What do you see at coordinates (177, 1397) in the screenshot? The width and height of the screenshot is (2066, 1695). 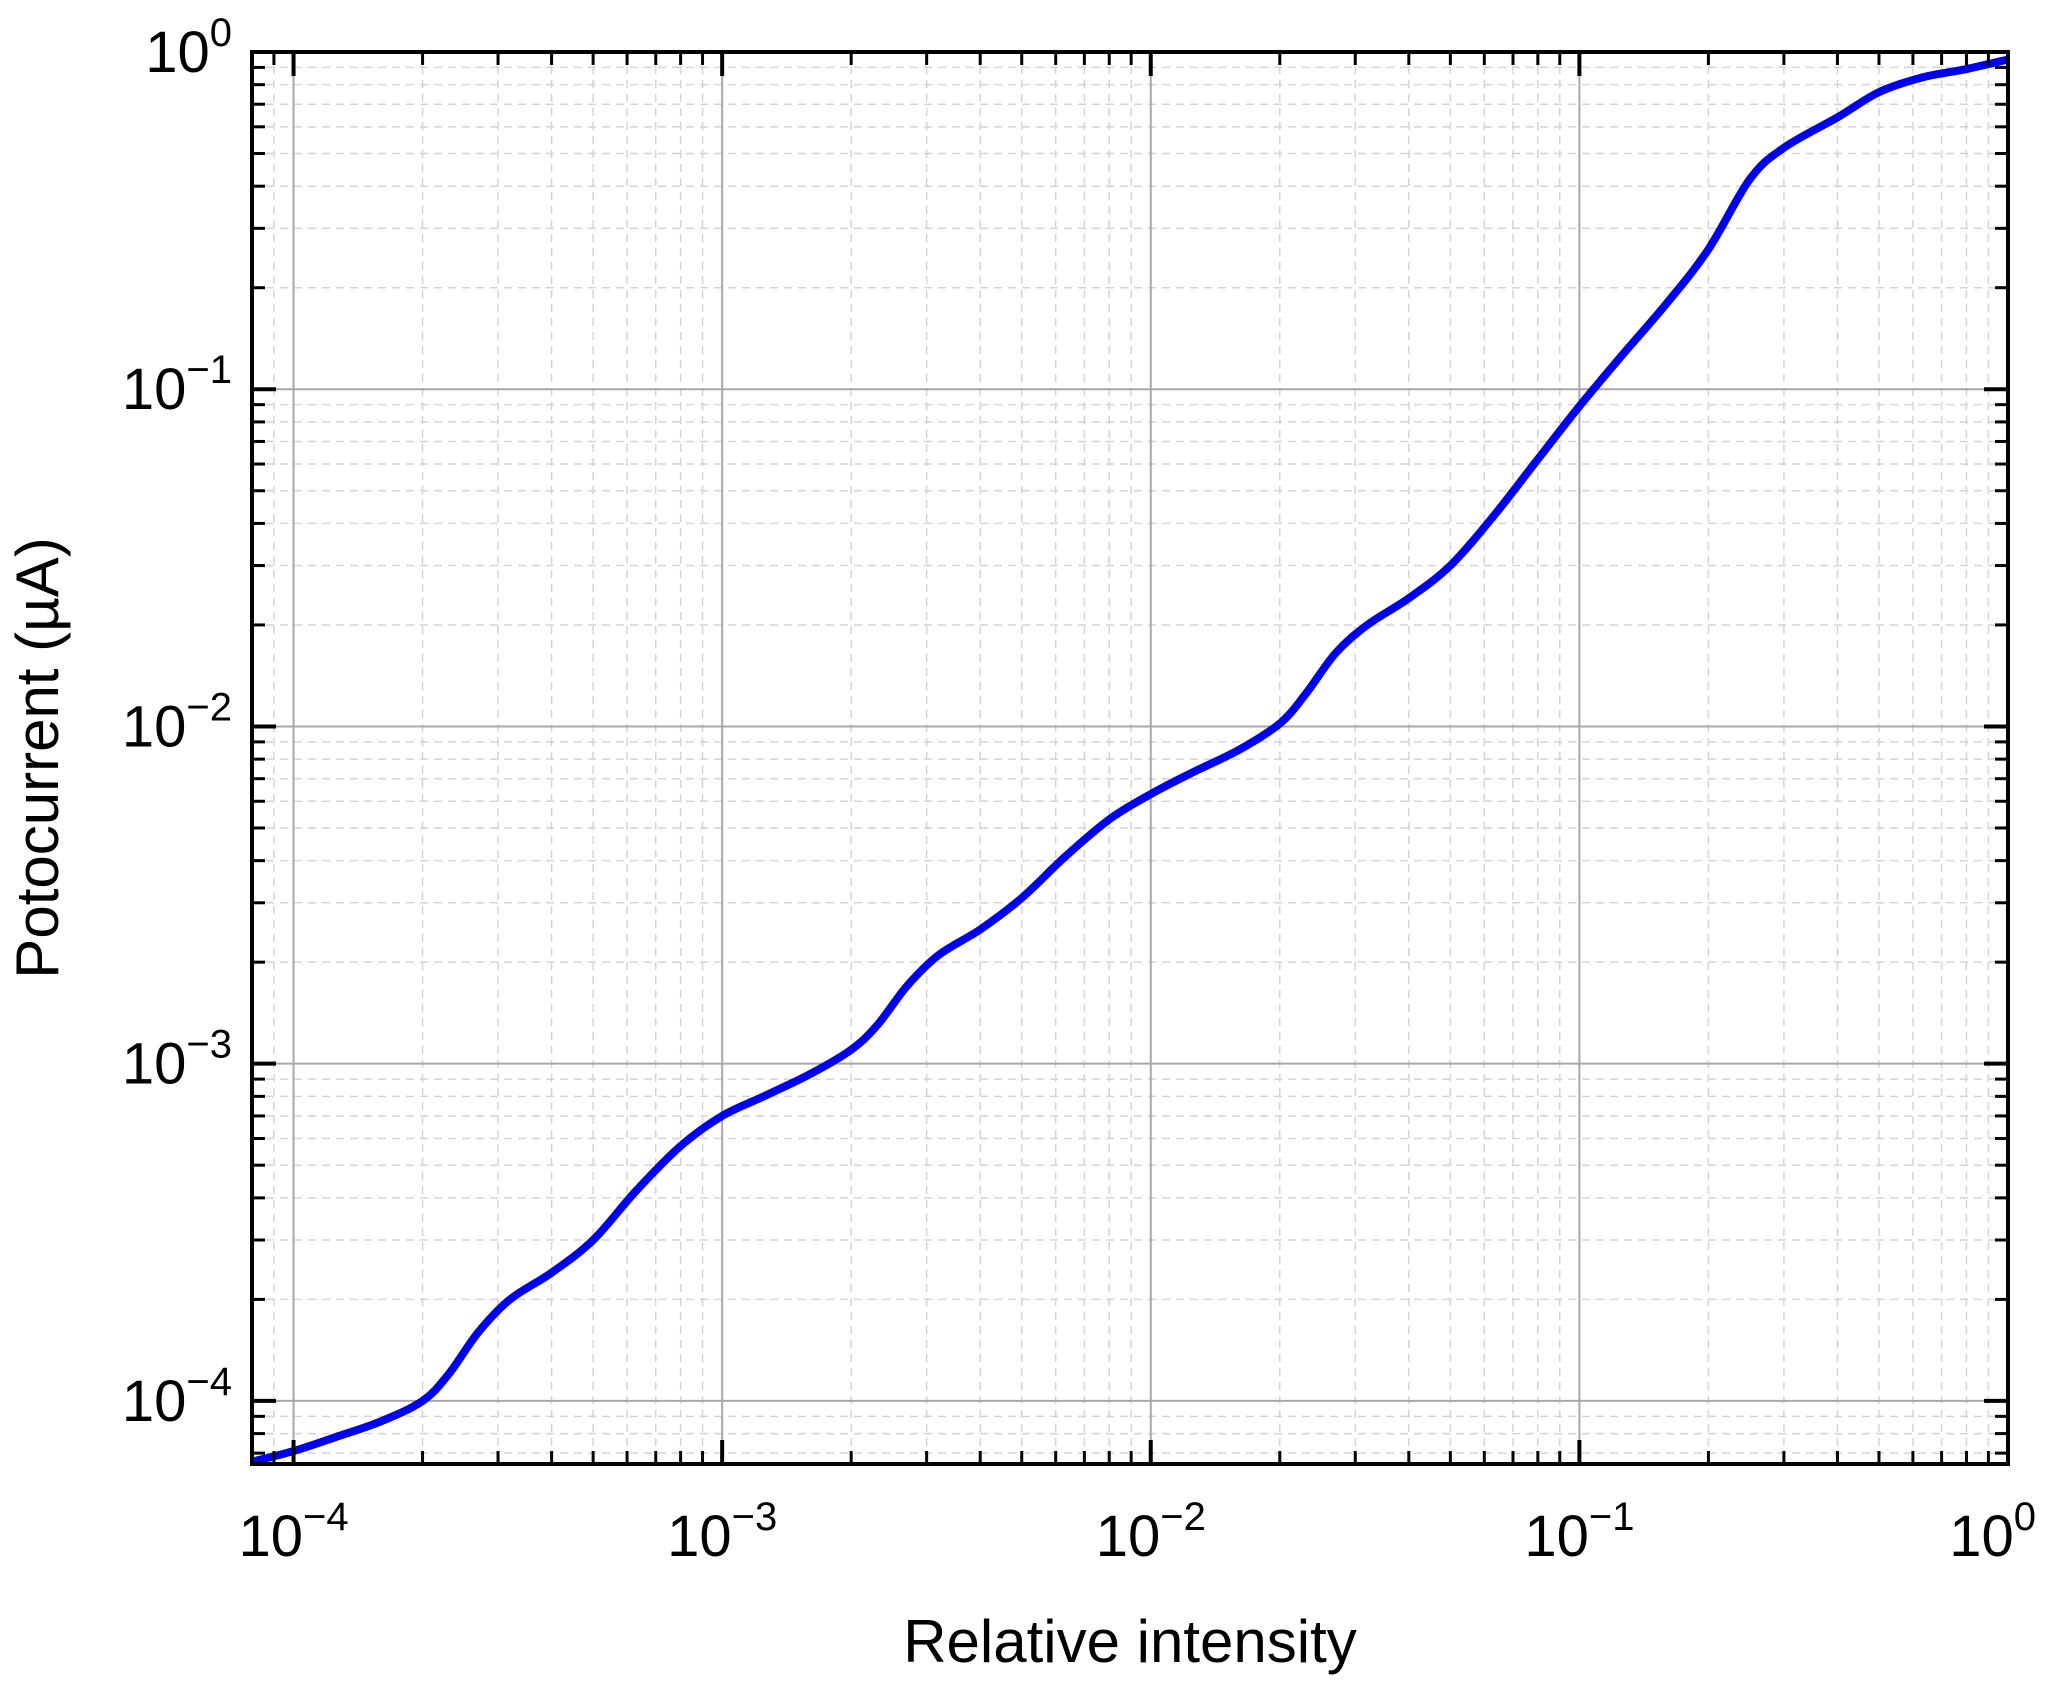 I see `y-tick-label: 10⁻⁴` at bounding box center [177, 1397].